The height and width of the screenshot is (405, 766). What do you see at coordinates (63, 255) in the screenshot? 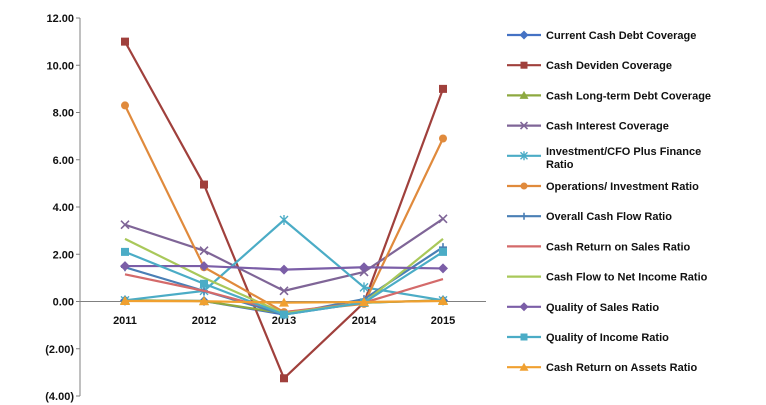
I see `y-tick-label: 2.00` at bounding box center [63, 255].